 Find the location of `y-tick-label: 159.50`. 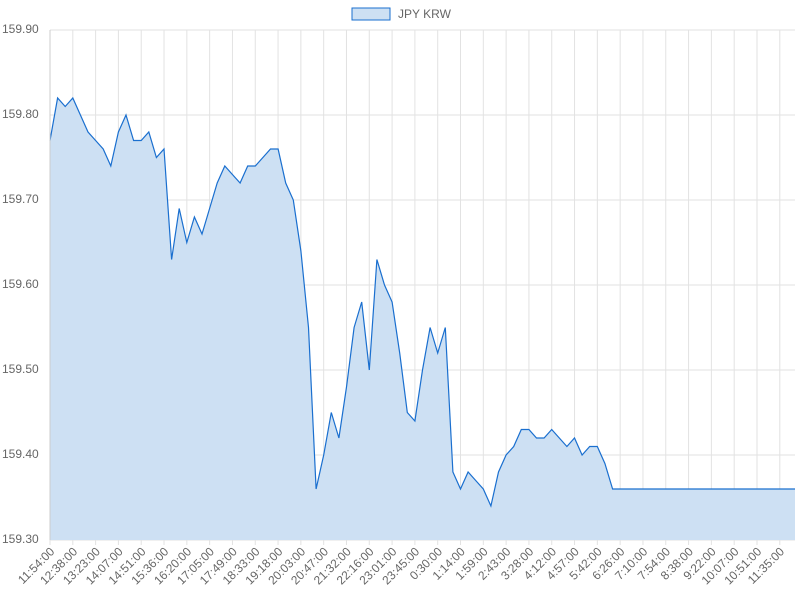

y-tick-label: 159.50 is located at coordinates (20, 369).